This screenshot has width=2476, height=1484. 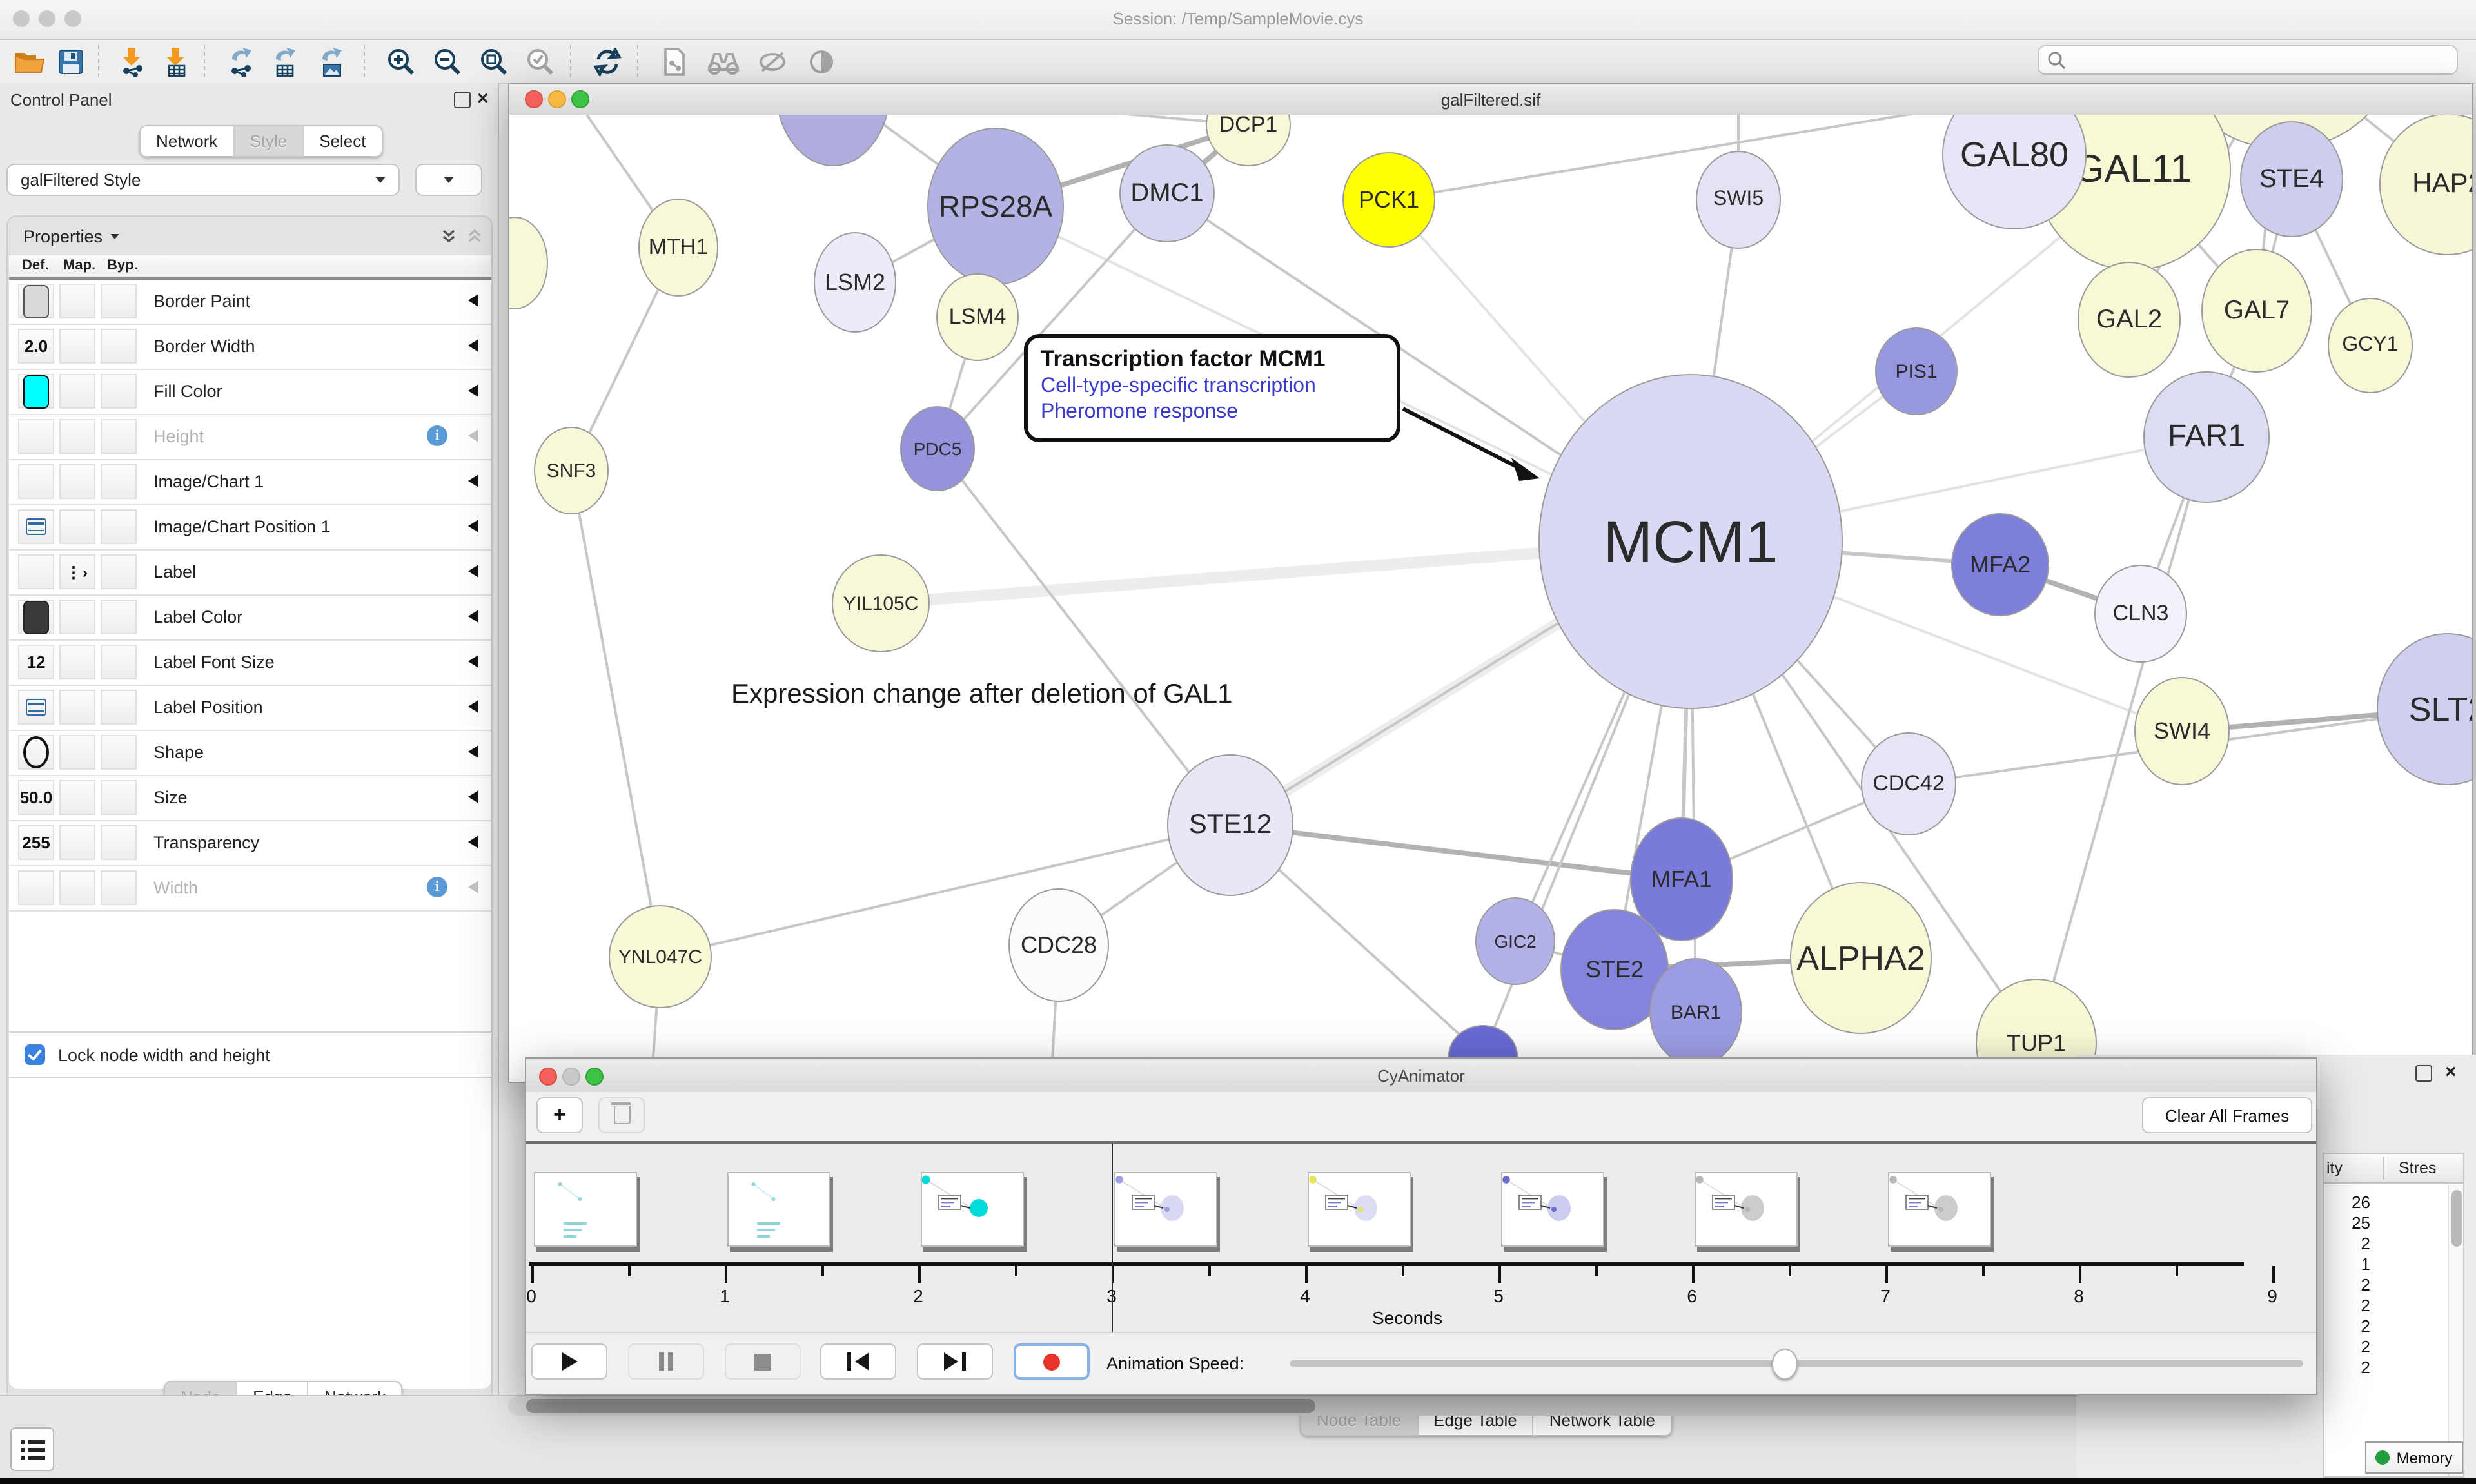 I want to click on property-row-image-chart-1: Image/Chart 1, so click(x=250, y=482).